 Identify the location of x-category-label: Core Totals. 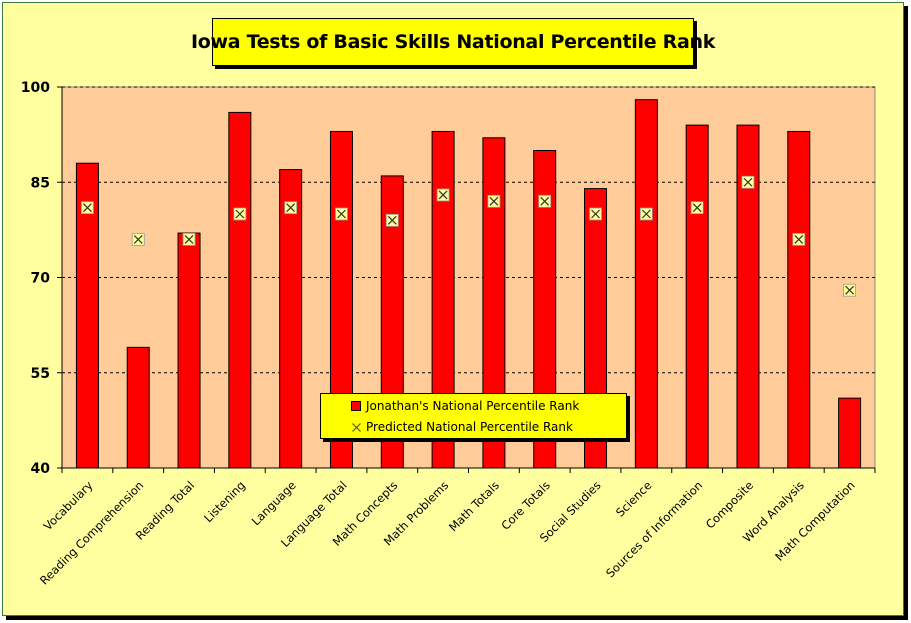
(525, 505).